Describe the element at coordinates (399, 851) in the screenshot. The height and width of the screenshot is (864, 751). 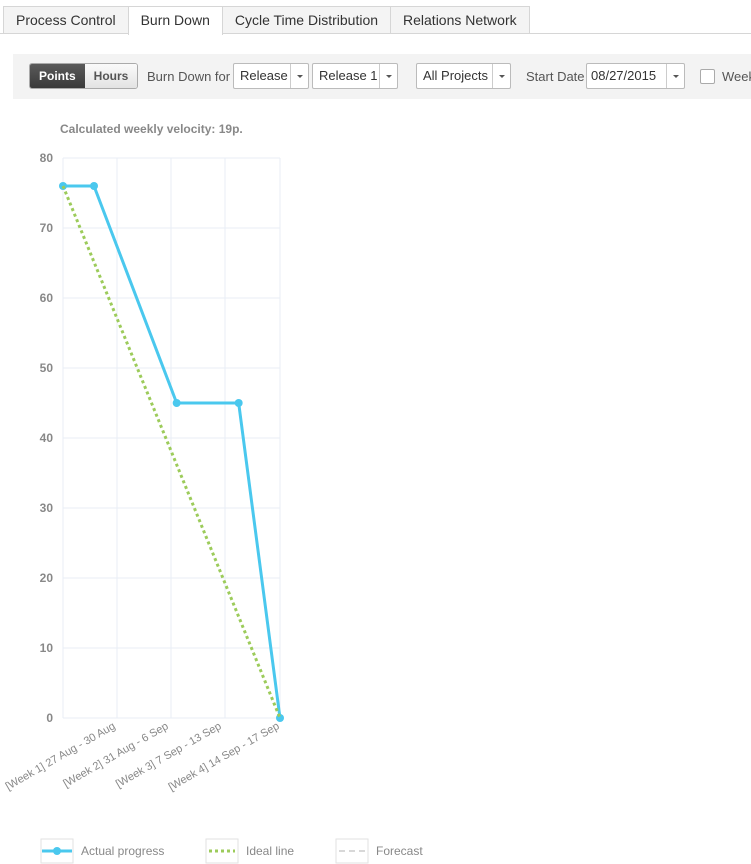
I see `legend-label: Forecast` at that location.